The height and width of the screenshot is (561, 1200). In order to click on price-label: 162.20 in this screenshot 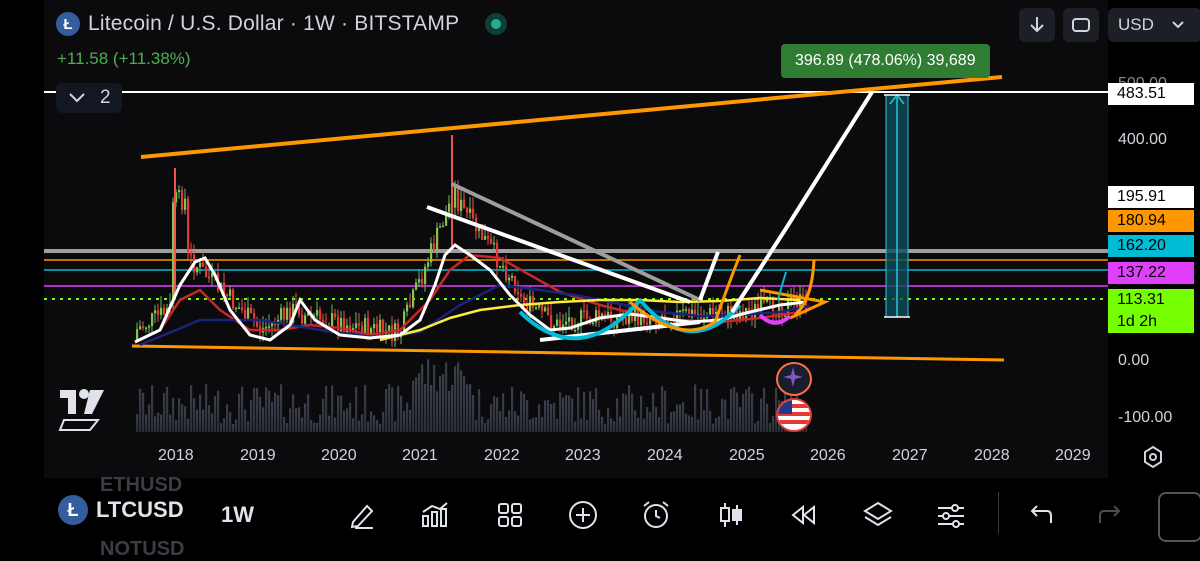, I will do `click(1151, 246)`.